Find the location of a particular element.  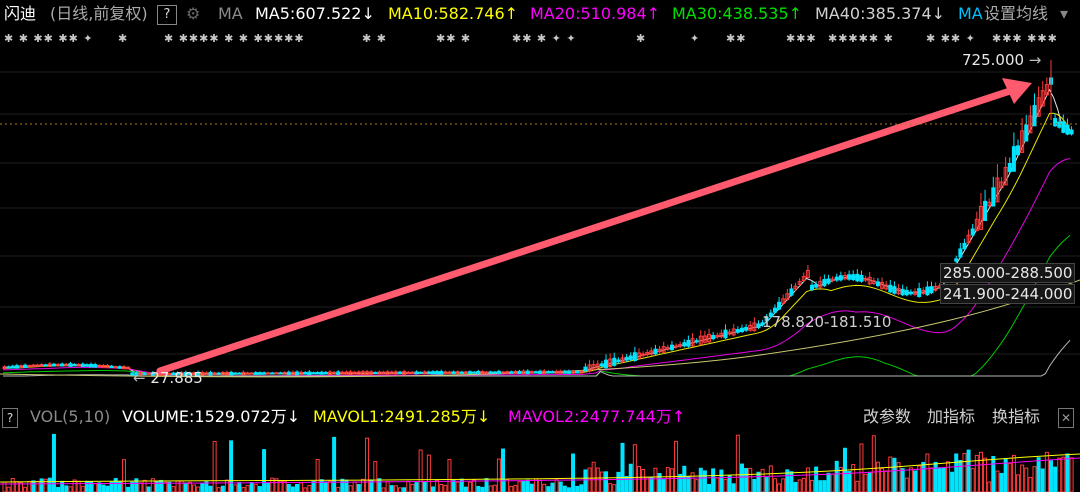

help-button: ? is located at coordinates (167, 15).